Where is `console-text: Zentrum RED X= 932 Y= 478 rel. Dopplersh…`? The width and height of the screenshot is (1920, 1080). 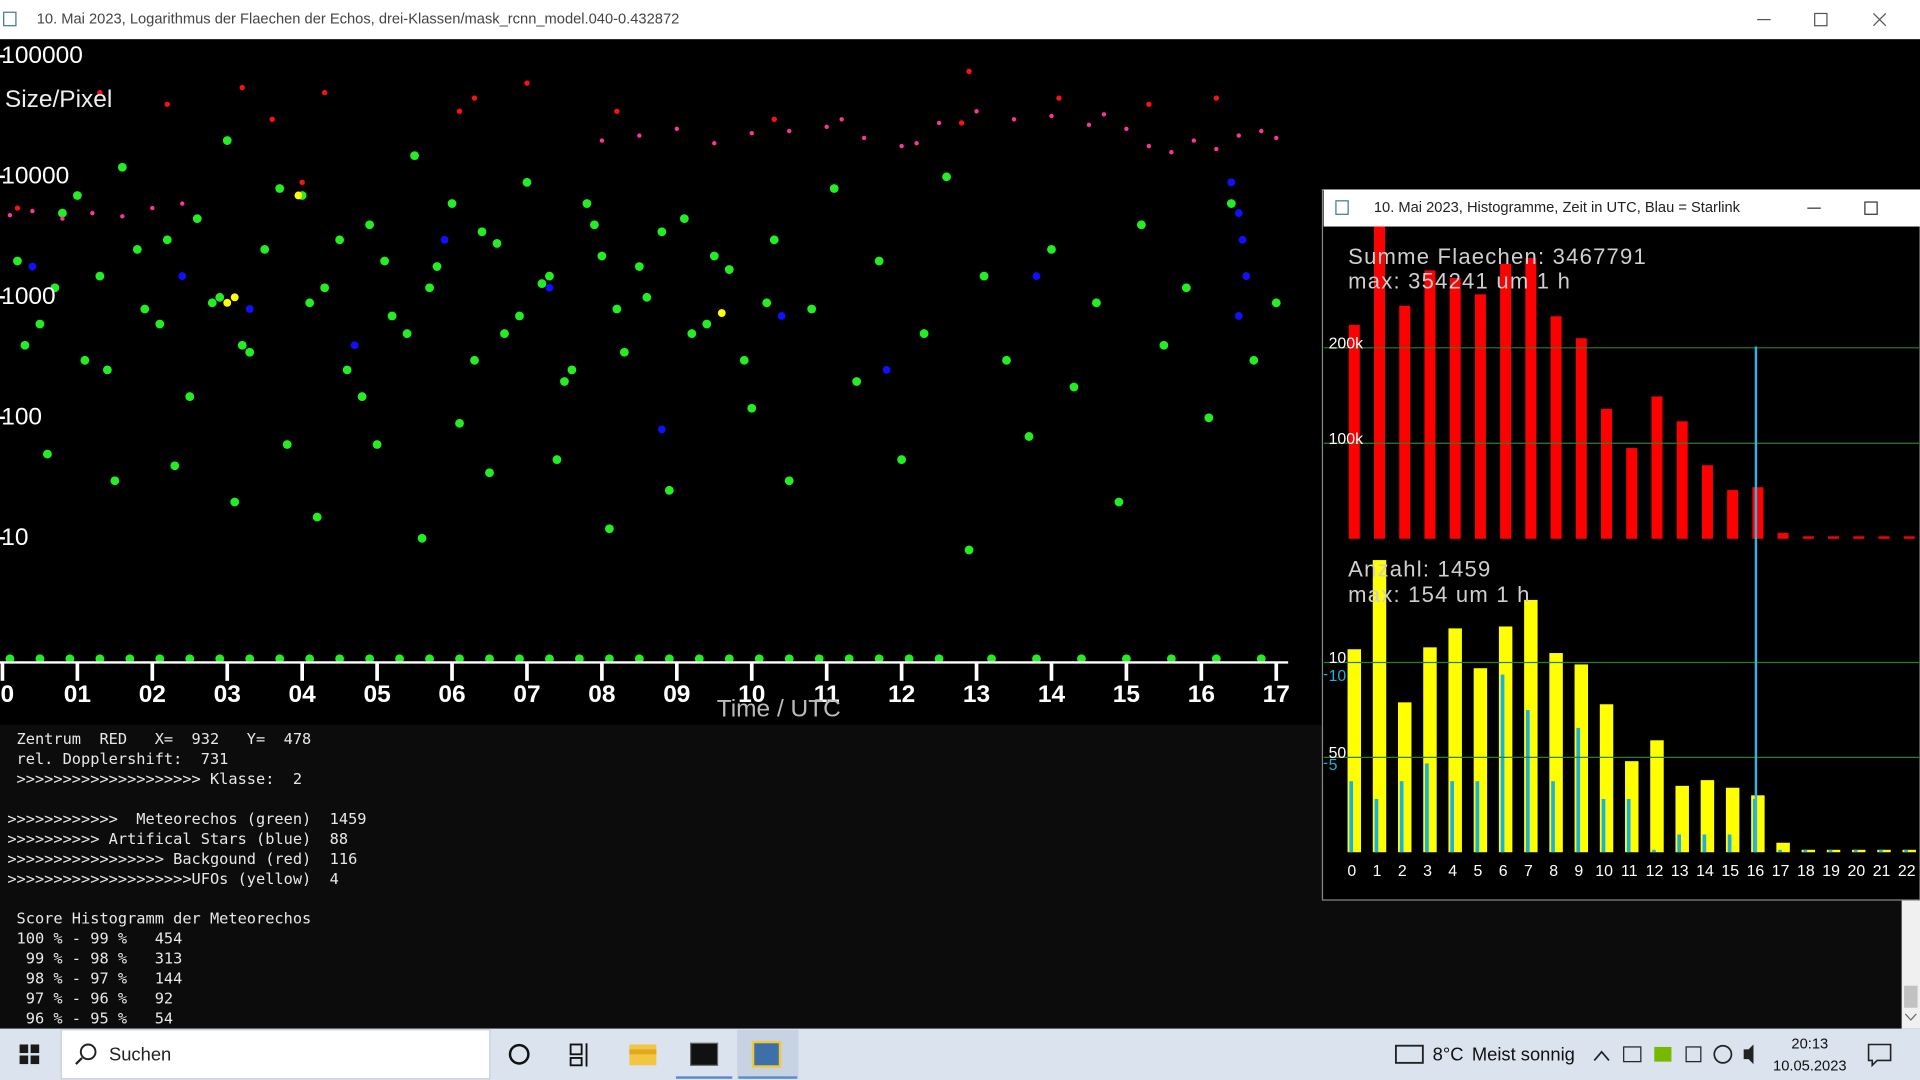
console-text: Zentrum RED X= 932 Y= 478 rel. Dopplersh… is located at coordinates (186, 878).